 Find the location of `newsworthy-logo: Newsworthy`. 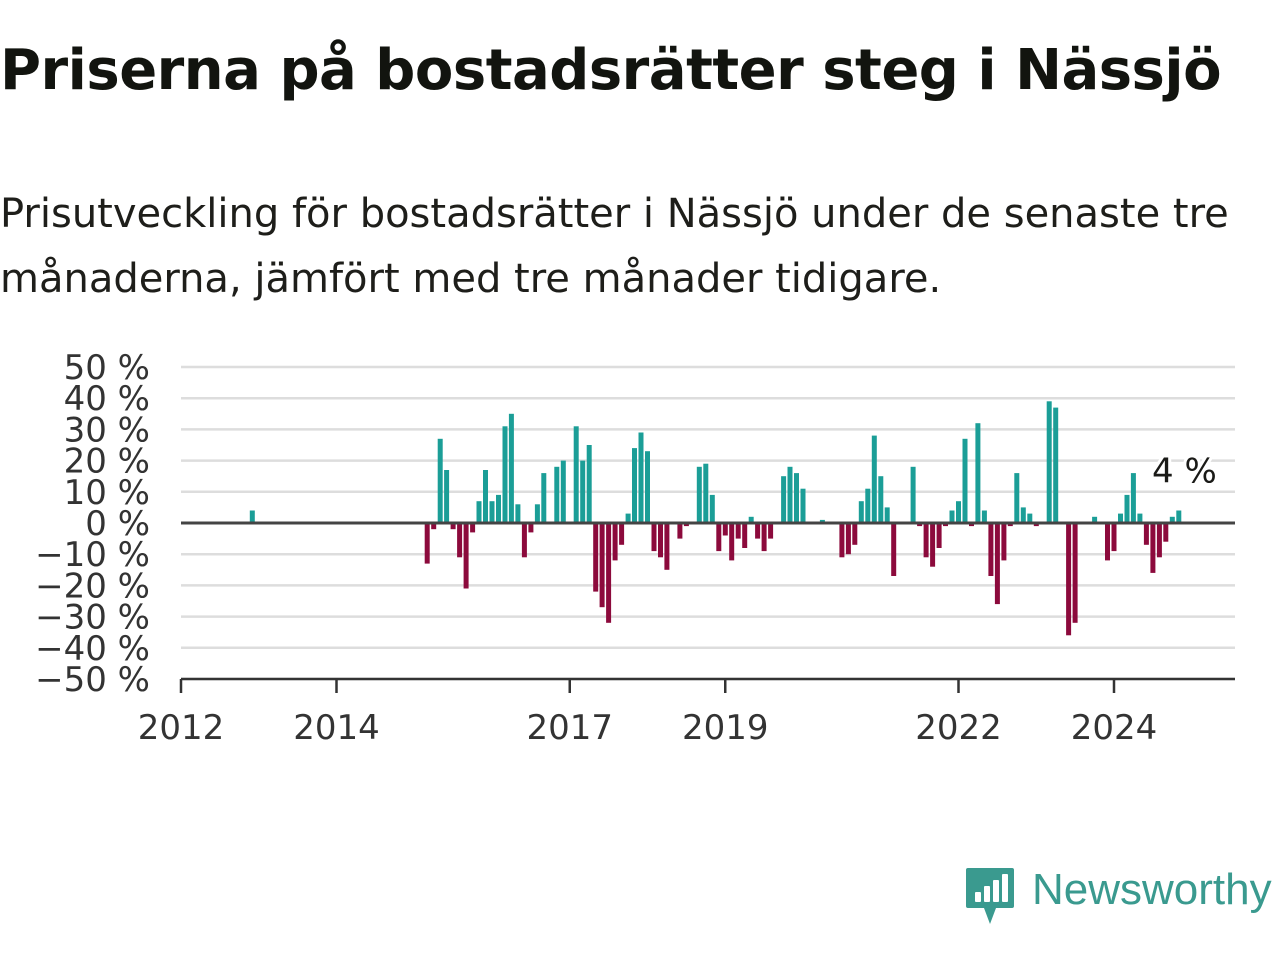

newsworthy-logo: Newsworthy is located at coordinates (1121, 896).